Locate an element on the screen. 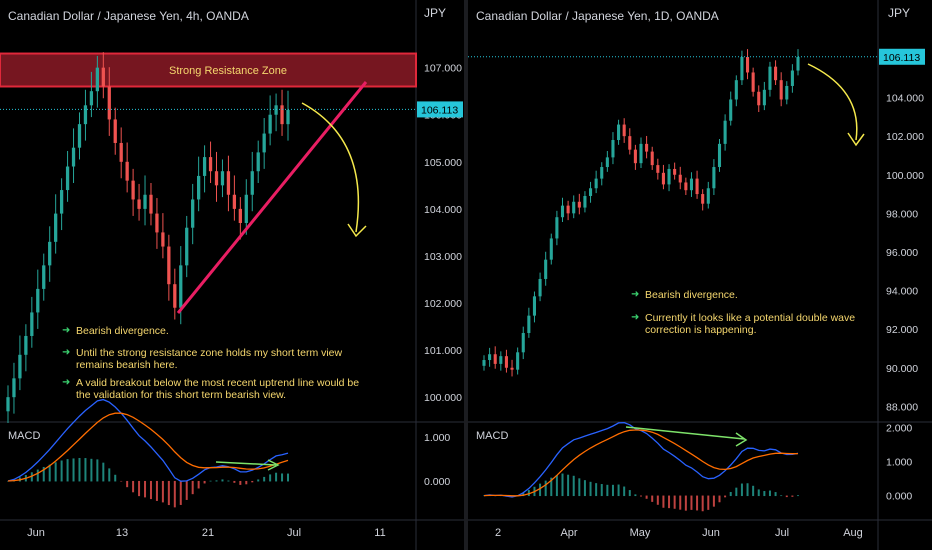 The image size is (932, 550). price-tick-label: 100.000 is located at coordinates (905, 176).